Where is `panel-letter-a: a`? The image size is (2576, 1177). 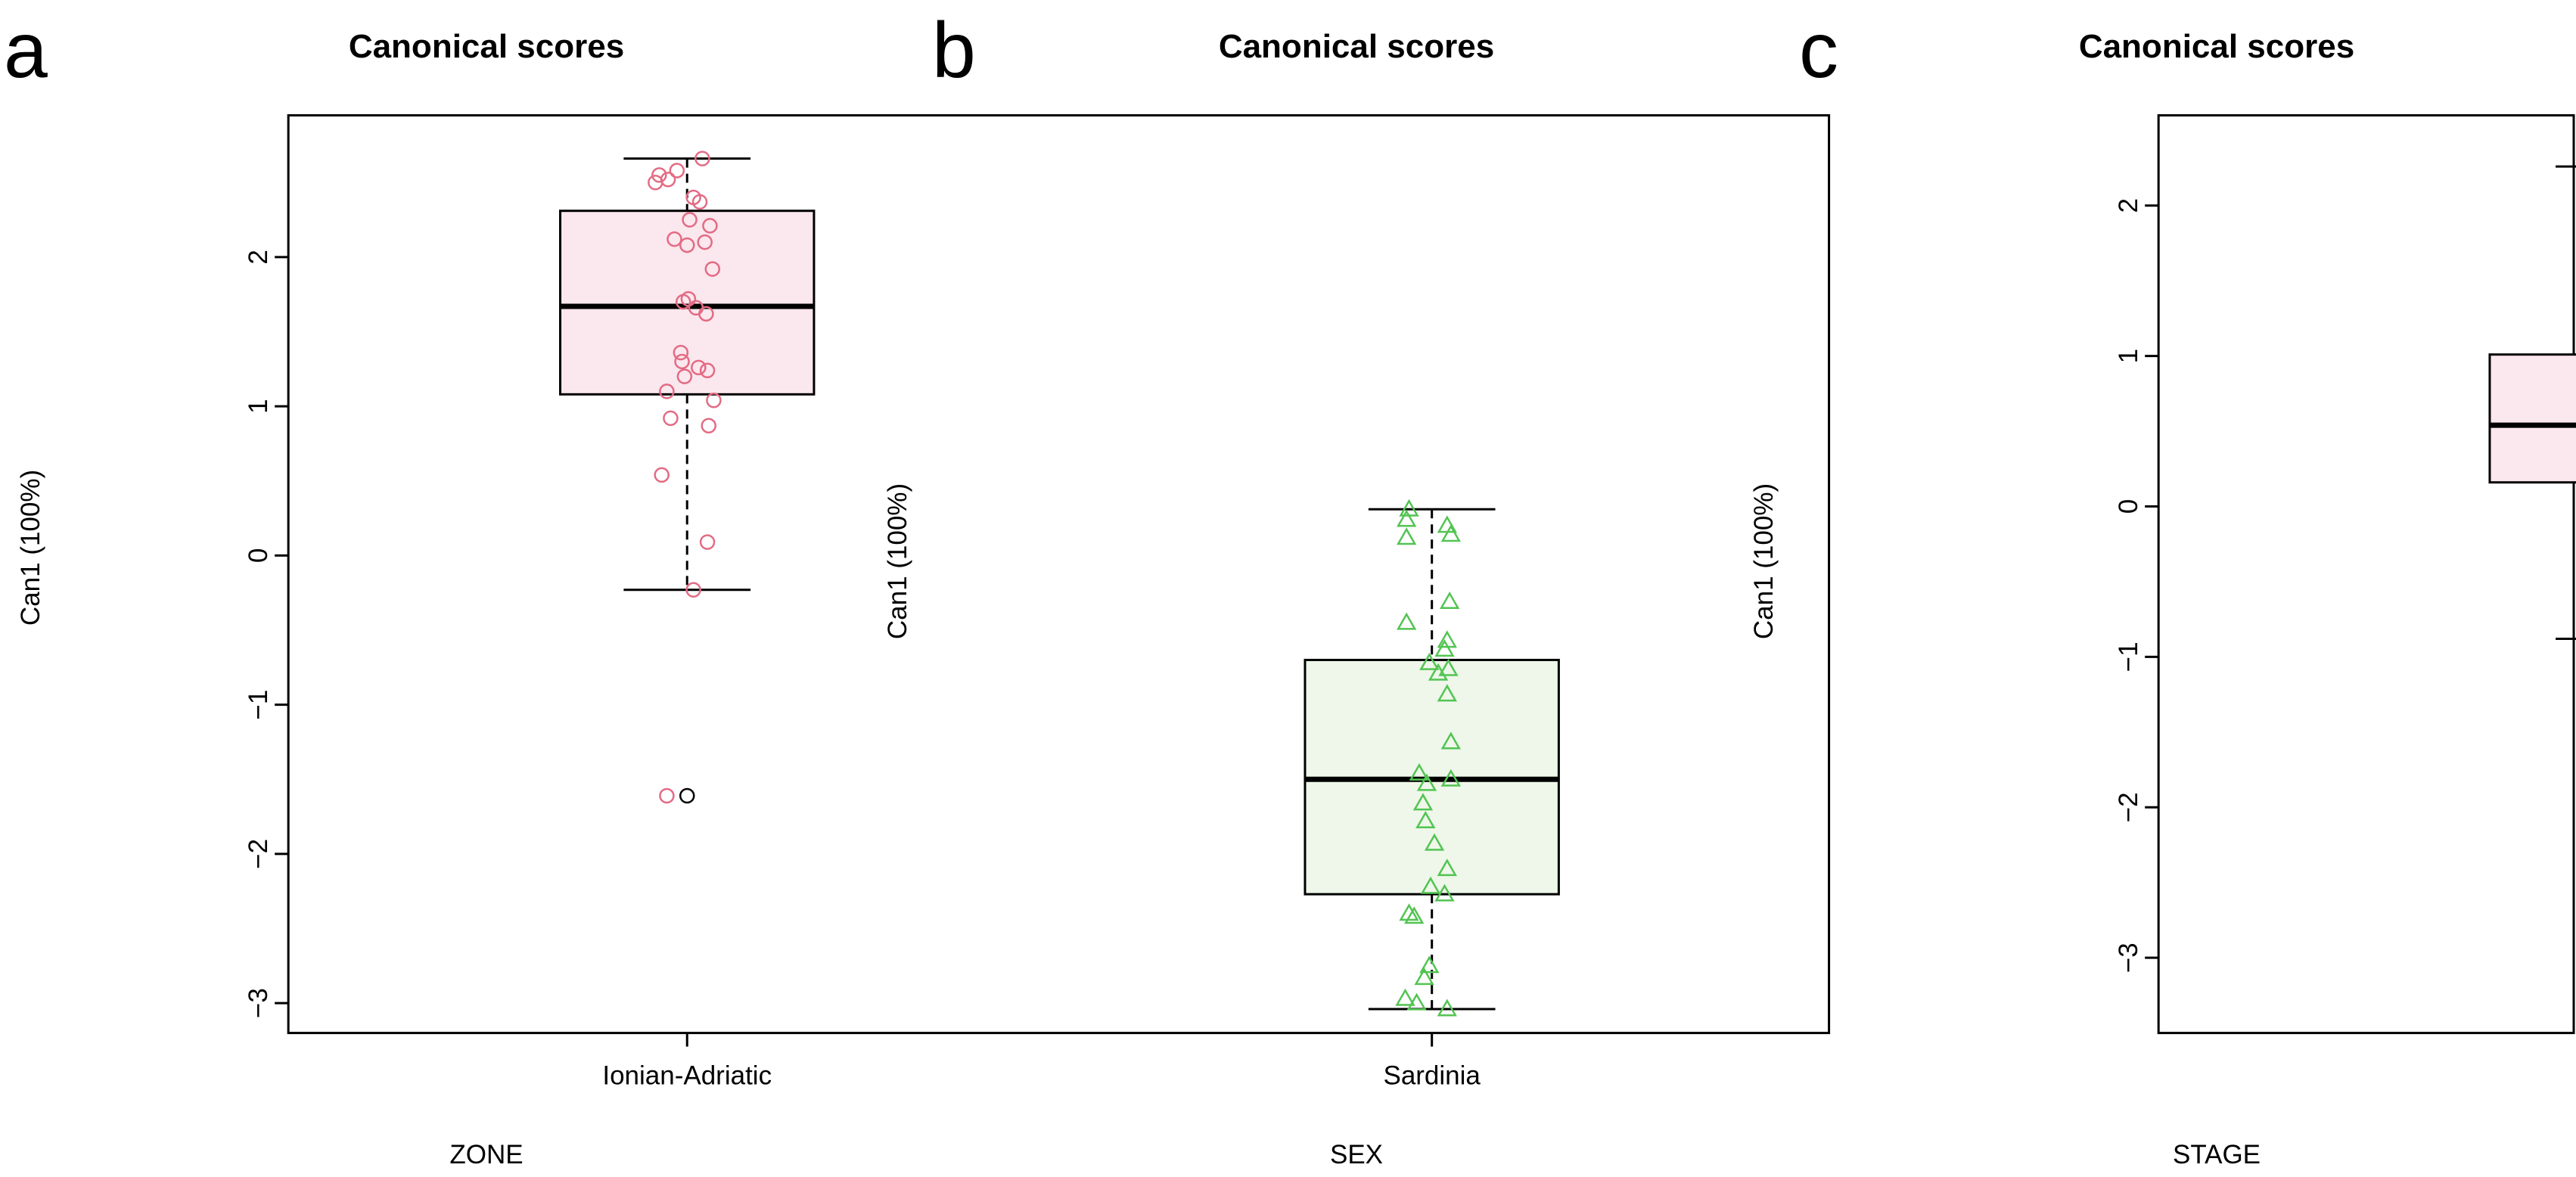 panel-letter-a: a is located at coordinates (26, 51).